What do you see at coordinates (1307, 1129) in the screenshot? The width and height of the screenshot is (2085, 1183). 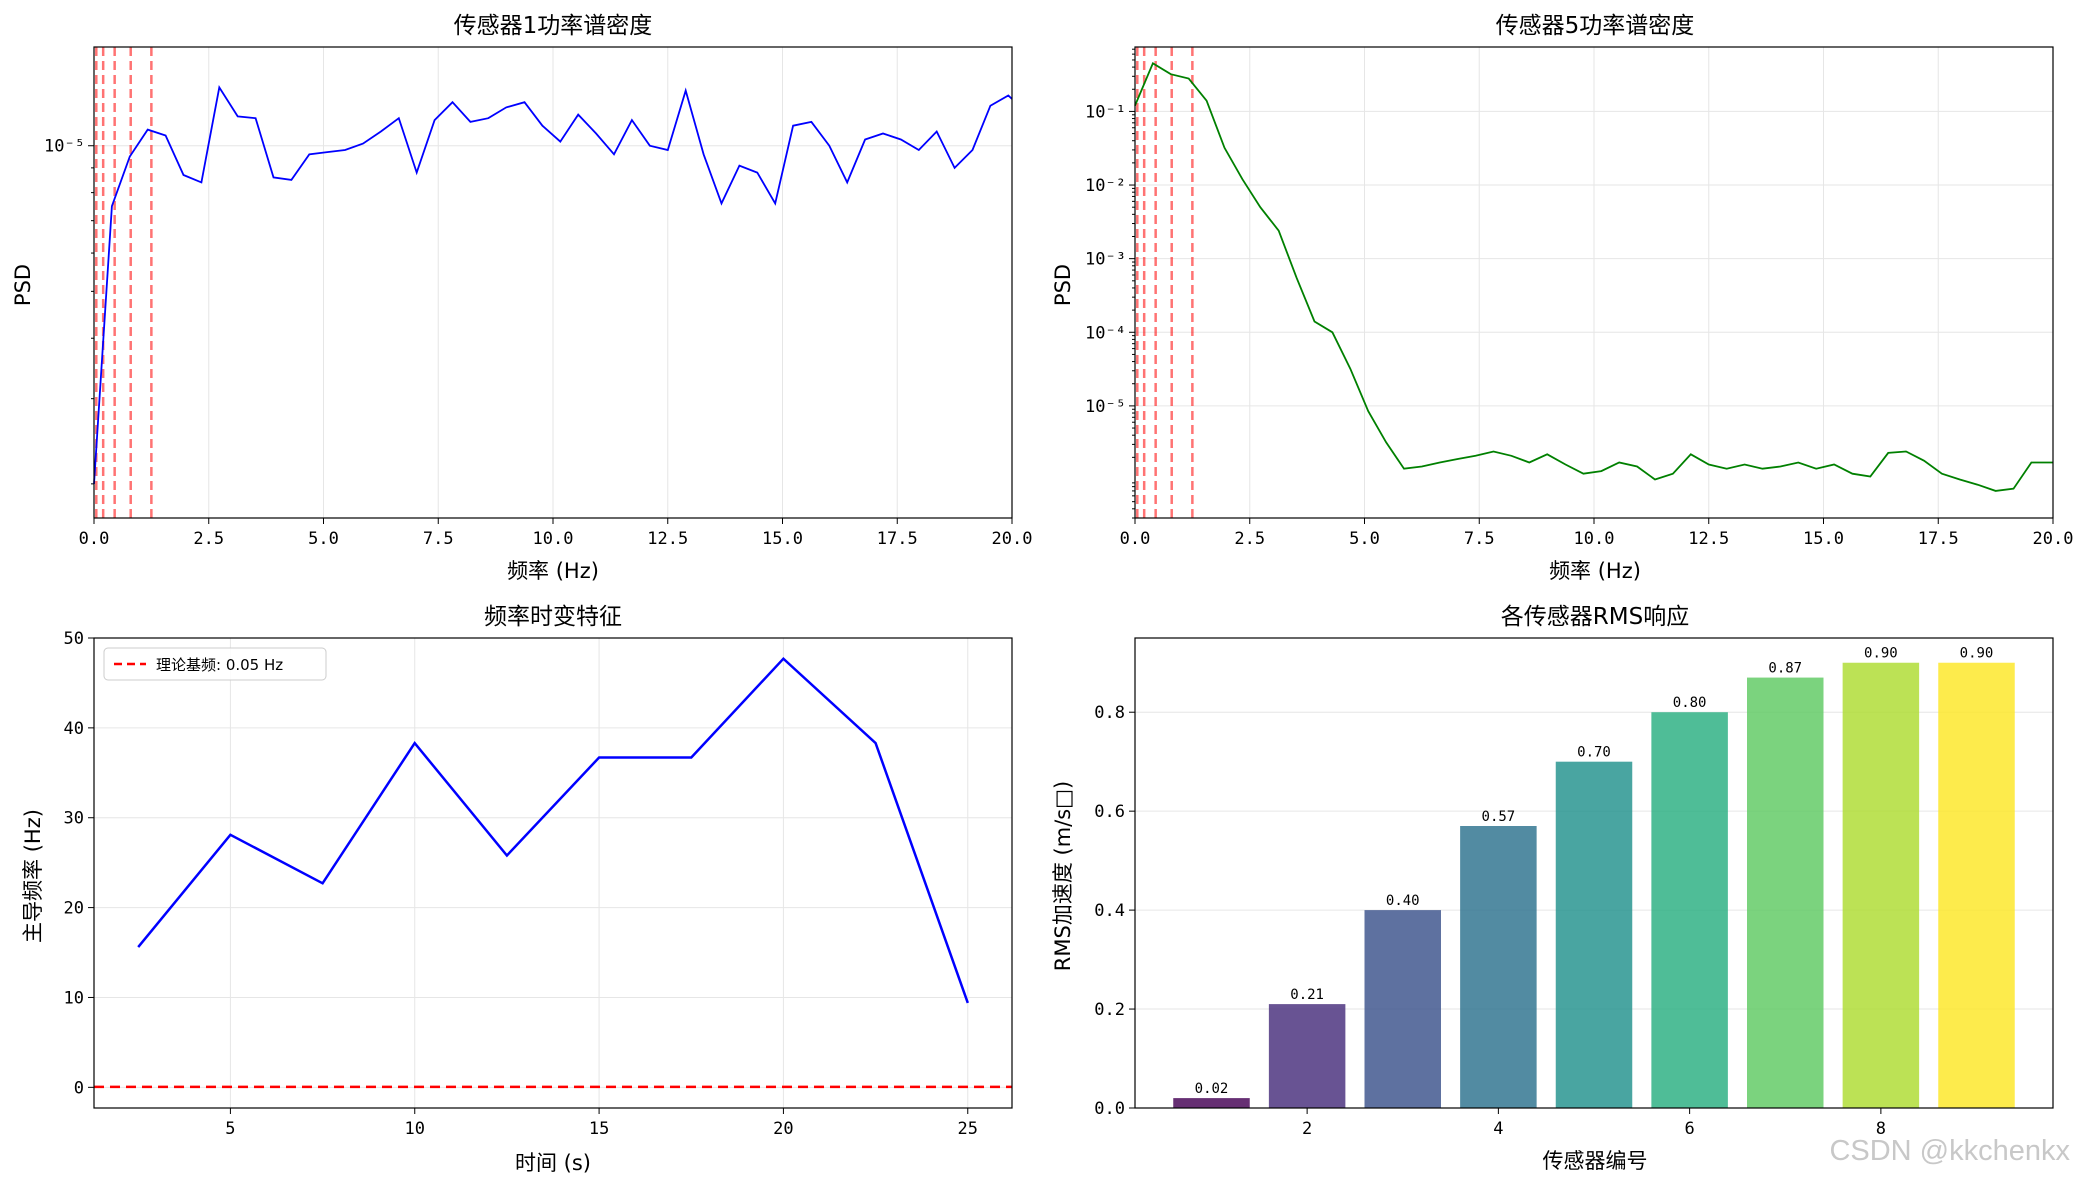 I see `x-tick-label: 2` at bounding box center [1307, 1129].